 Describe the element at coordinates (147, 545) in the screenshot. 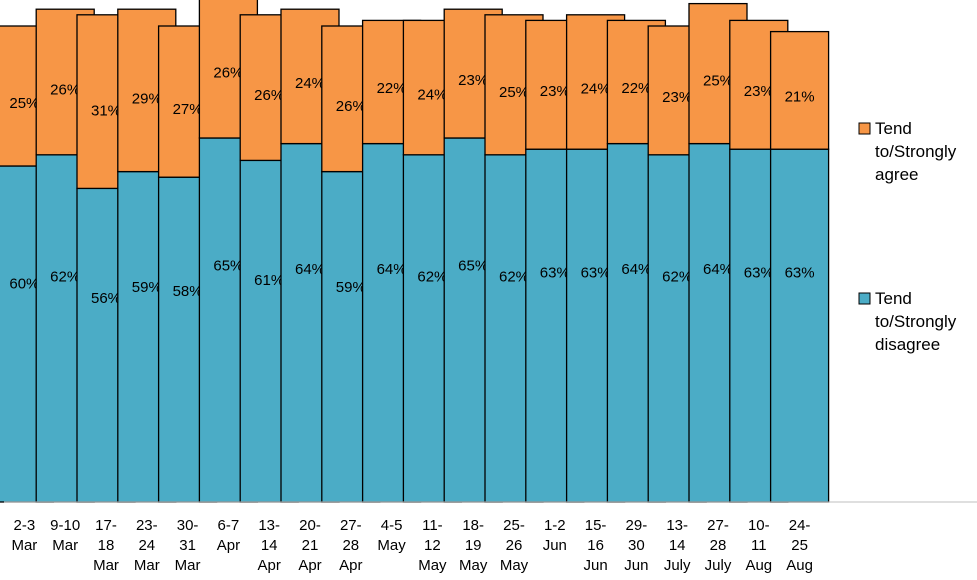

I see `x-tick-label: 23-24 Mar` at that location.